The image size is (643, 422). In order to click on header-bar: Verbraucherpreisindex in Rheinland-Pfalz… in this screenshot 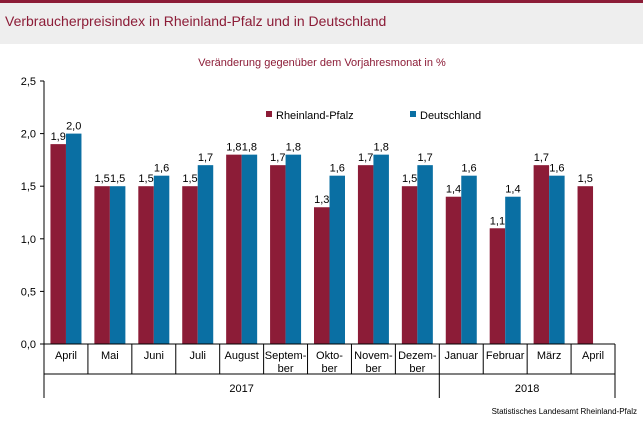, I will do `click(321, 23)`.